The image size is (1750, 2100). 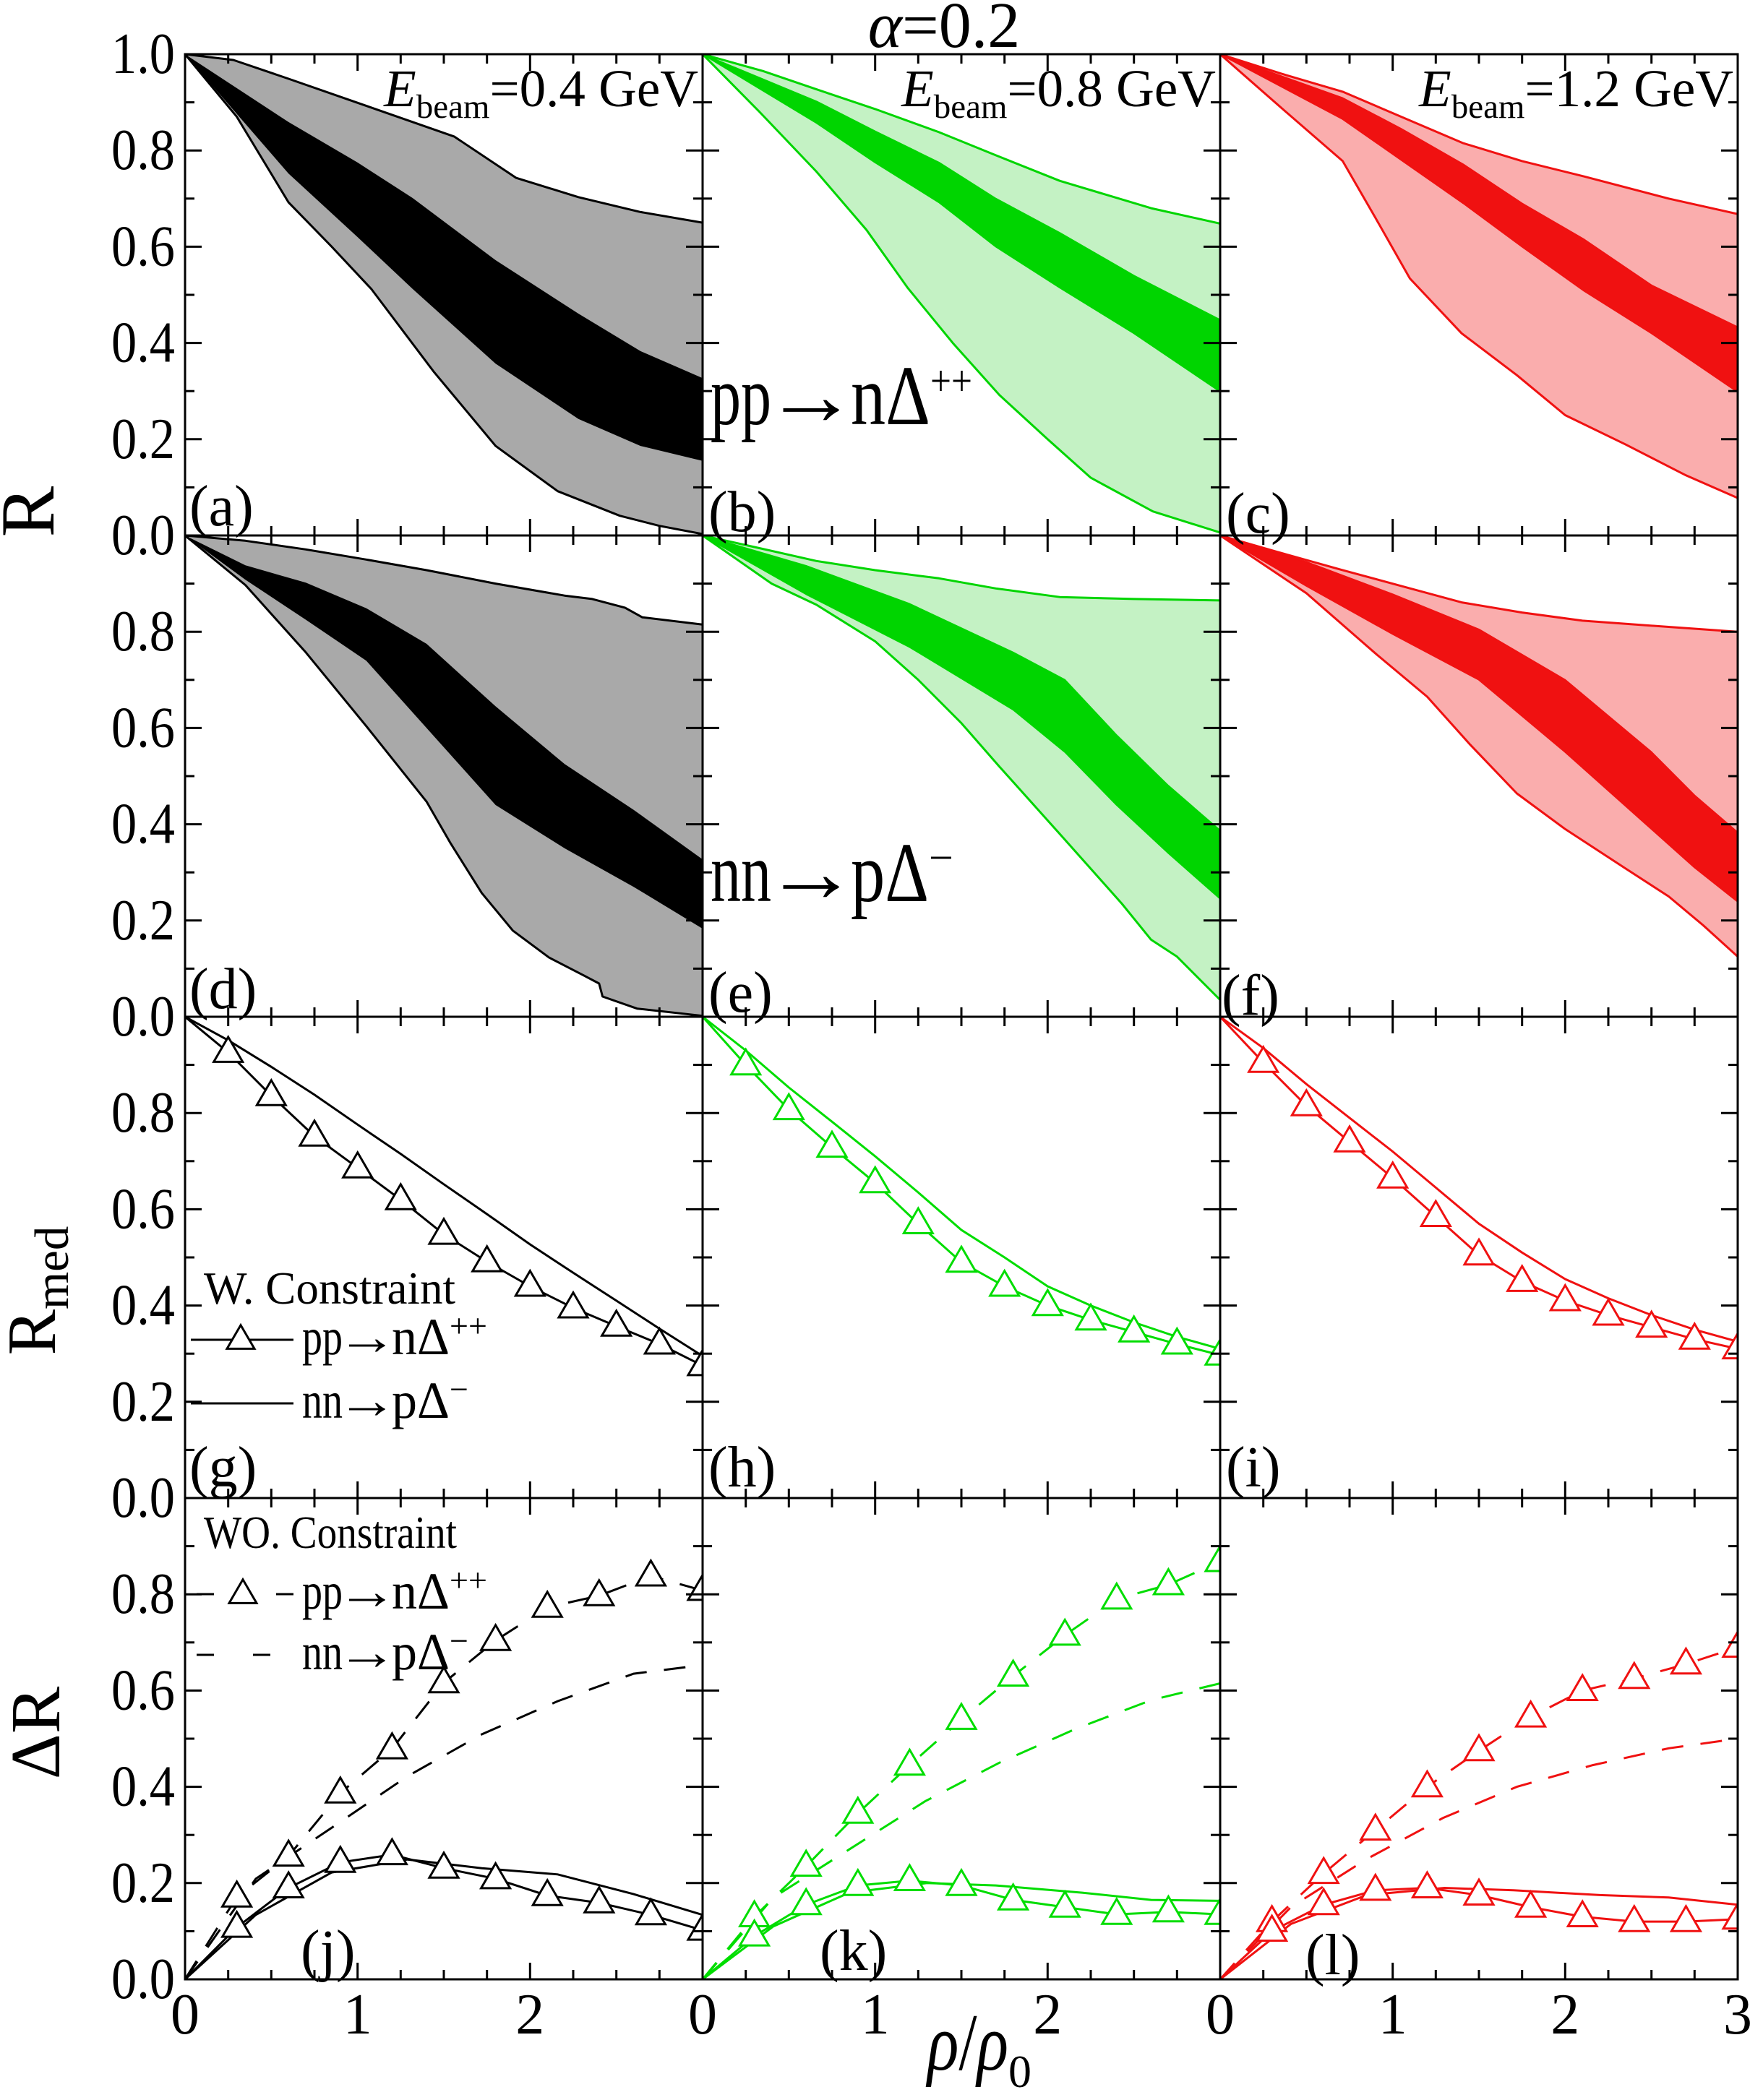 What do you see at coordinates (540, 92) in the screenshot?
I see `svg-text: Ebeam=0.4 GeV` at bounding box center [540, 92].